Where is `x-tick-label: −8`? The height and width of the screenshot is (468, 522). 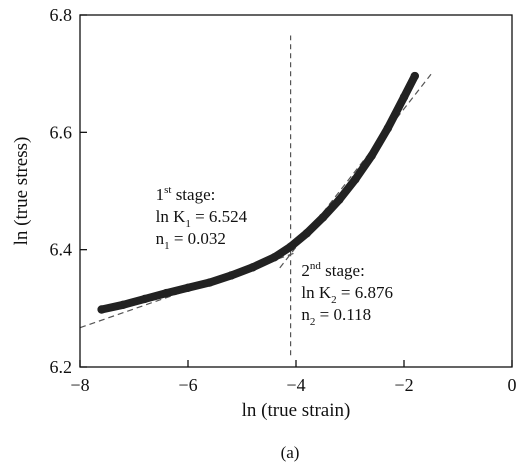 x-tick-label: −8 is located at coordinates (79, 385).